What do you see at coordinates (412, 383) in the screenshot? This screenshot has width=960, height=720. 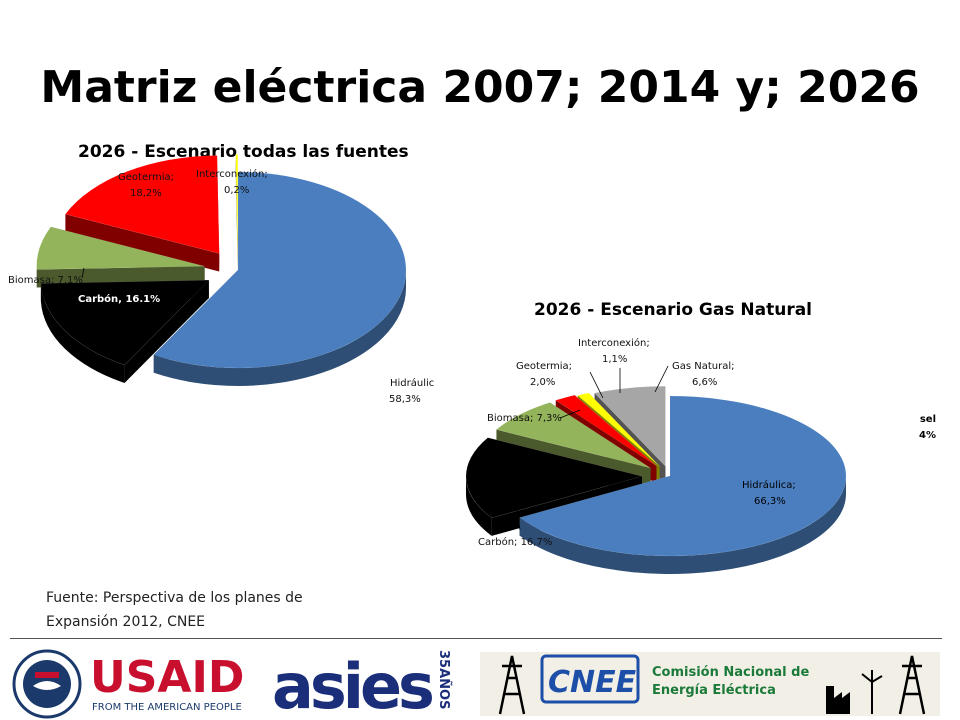 I see `chart1-label-hidraulica-name: Hidráulic` at bounding box center [412, 383].